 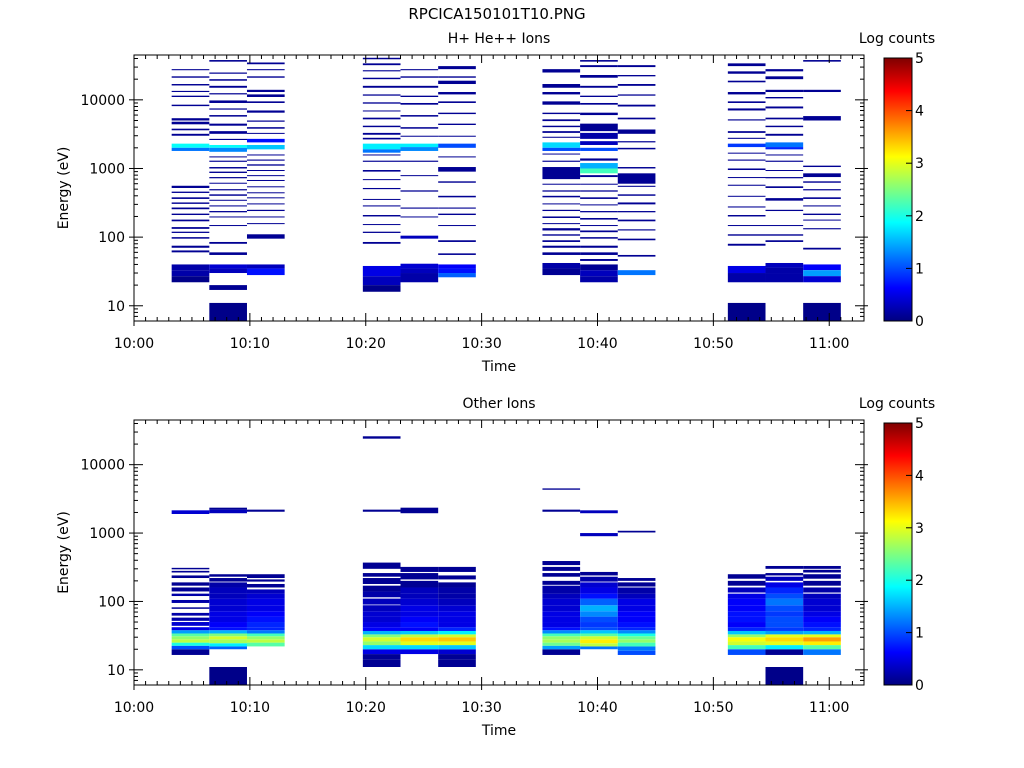 I want to click on colorbar-gradient, so click(x=898, y=189).